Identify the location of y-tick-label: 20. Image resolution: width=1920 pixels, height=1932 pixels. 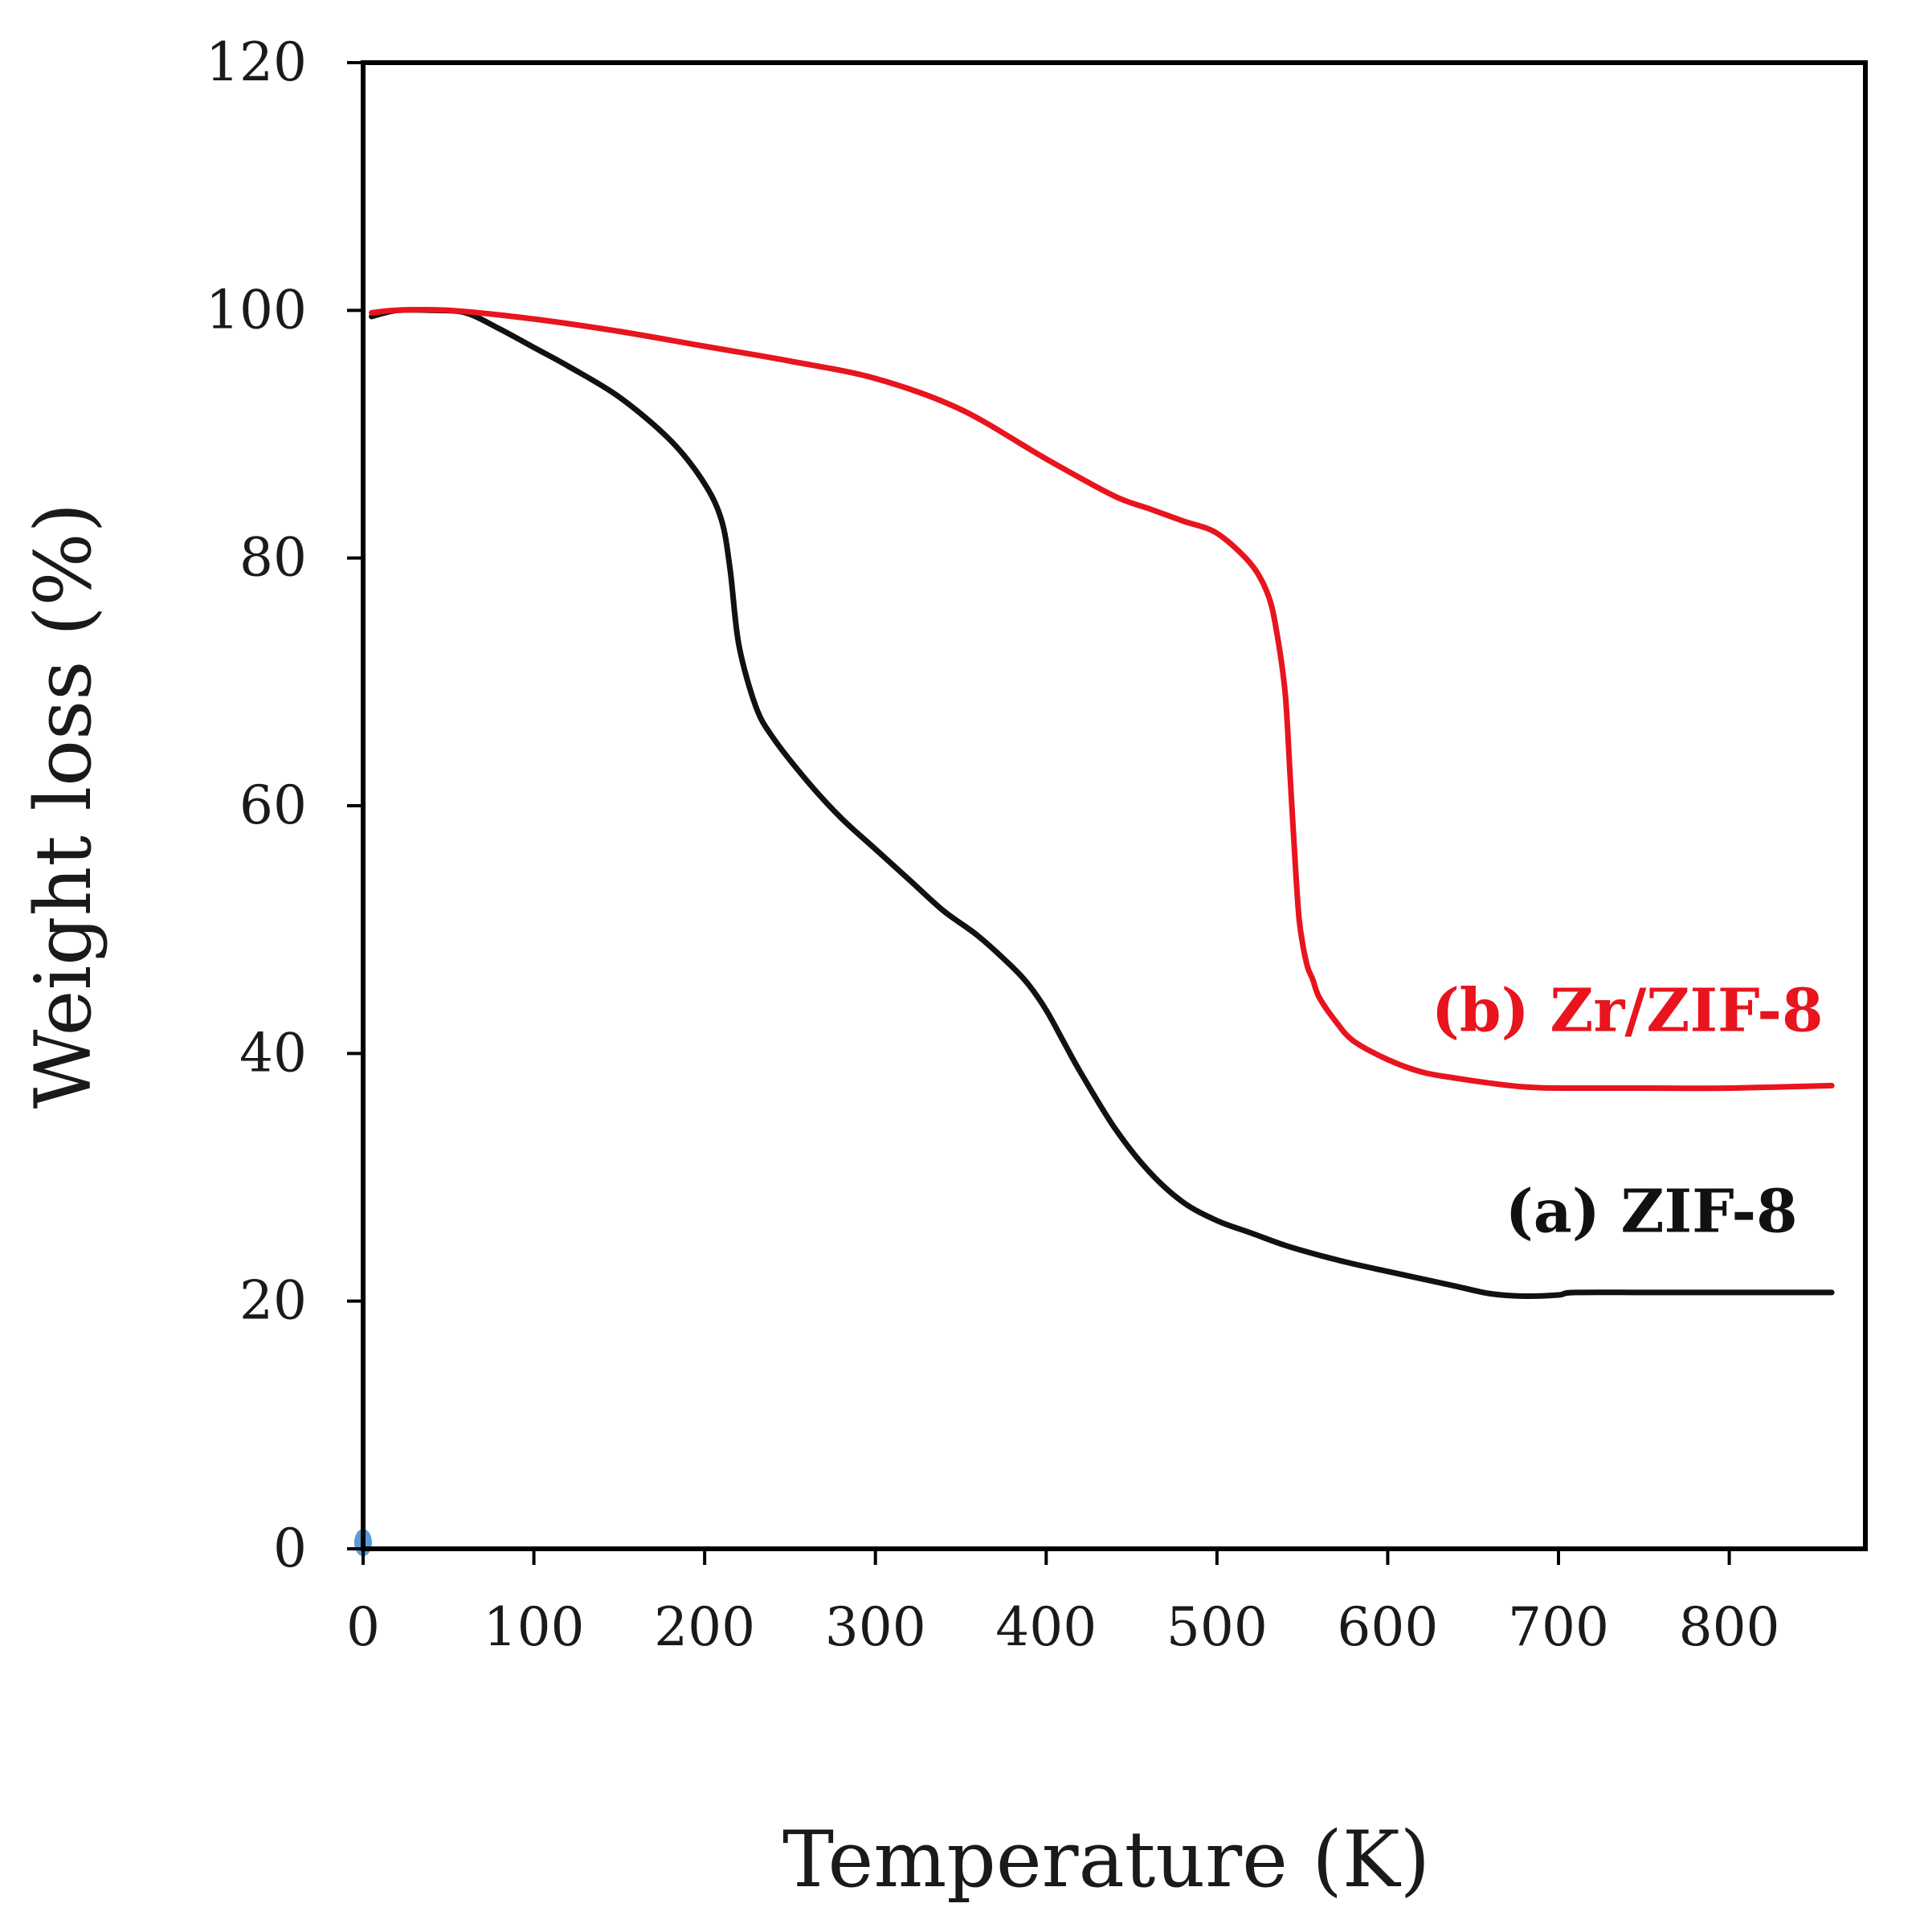
(273, 1301).